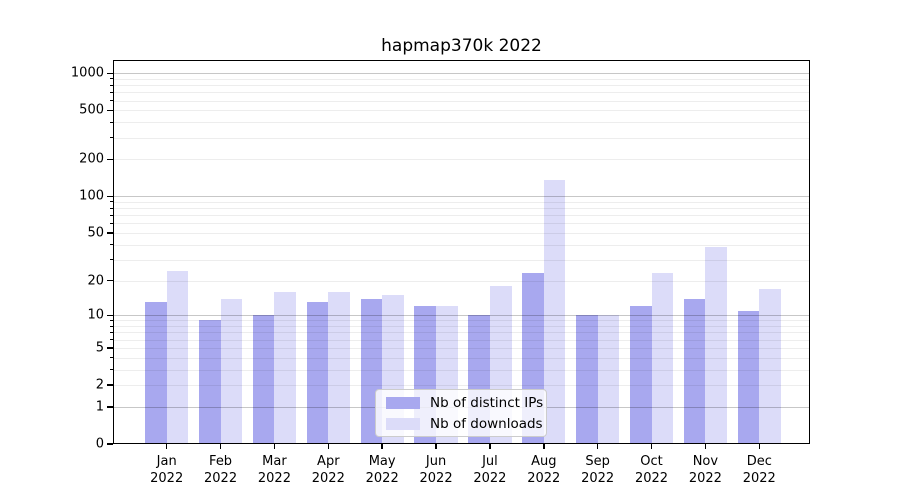 This screenshot has width=900, height=500. What do you see at coordinates (87, 73) in the screenshot?
I see `y-tick-label: 1000` at bounding box center [87, 73].